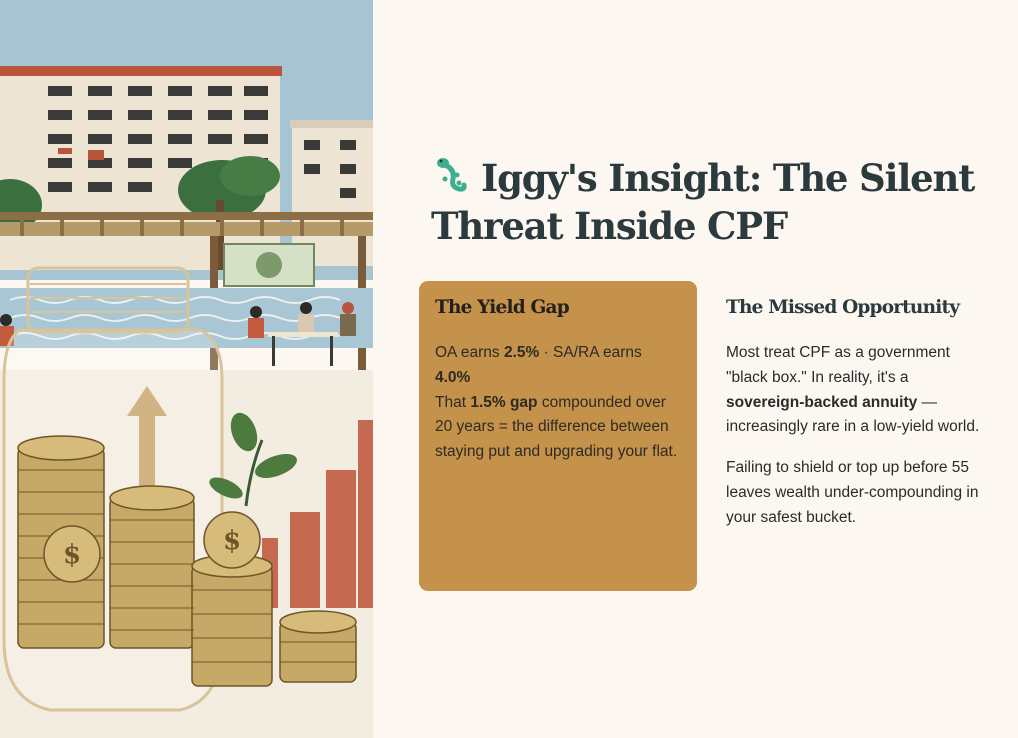 The width and height of the screenshot is (1018, 738). What do you see at coordinates (453, 377) in the screenshot?
I see `sa-ra-rate-value: 4.0%` at bounding box center [453, 377].